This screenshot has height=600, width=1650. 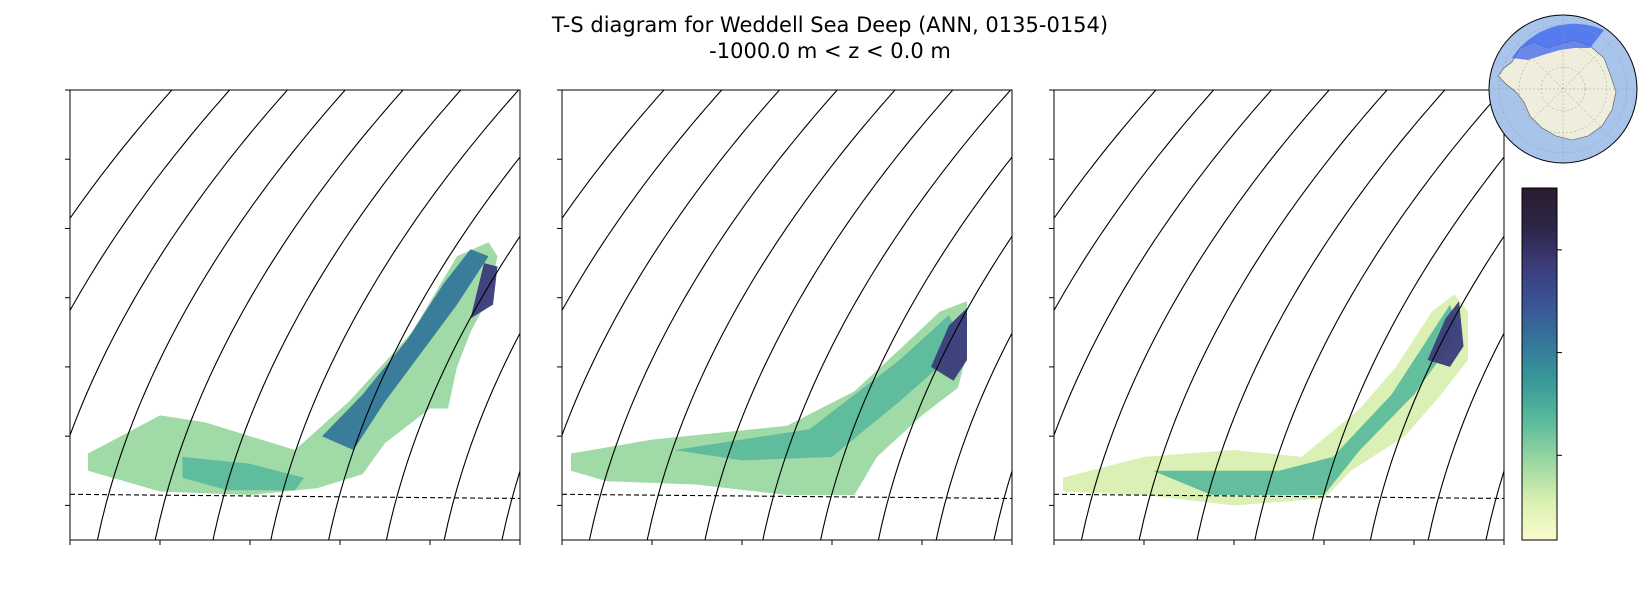 I want to click on figure-subtitle: -1000.0 m < z < 0.0 m, so click(x=830, y=51).